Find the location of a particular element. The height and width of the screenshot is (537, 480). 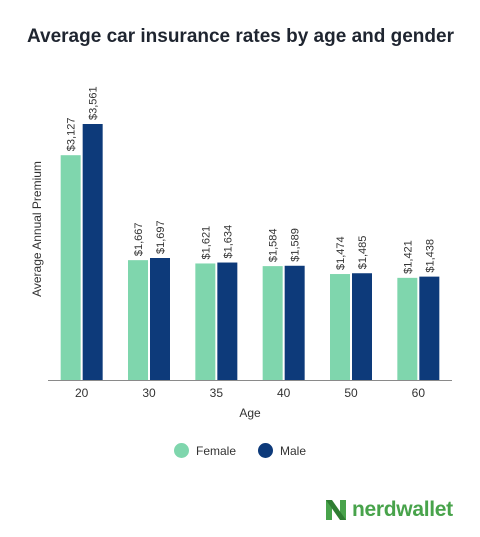

data-label-male-20: $3,561 is located at coordinates (94, 103).